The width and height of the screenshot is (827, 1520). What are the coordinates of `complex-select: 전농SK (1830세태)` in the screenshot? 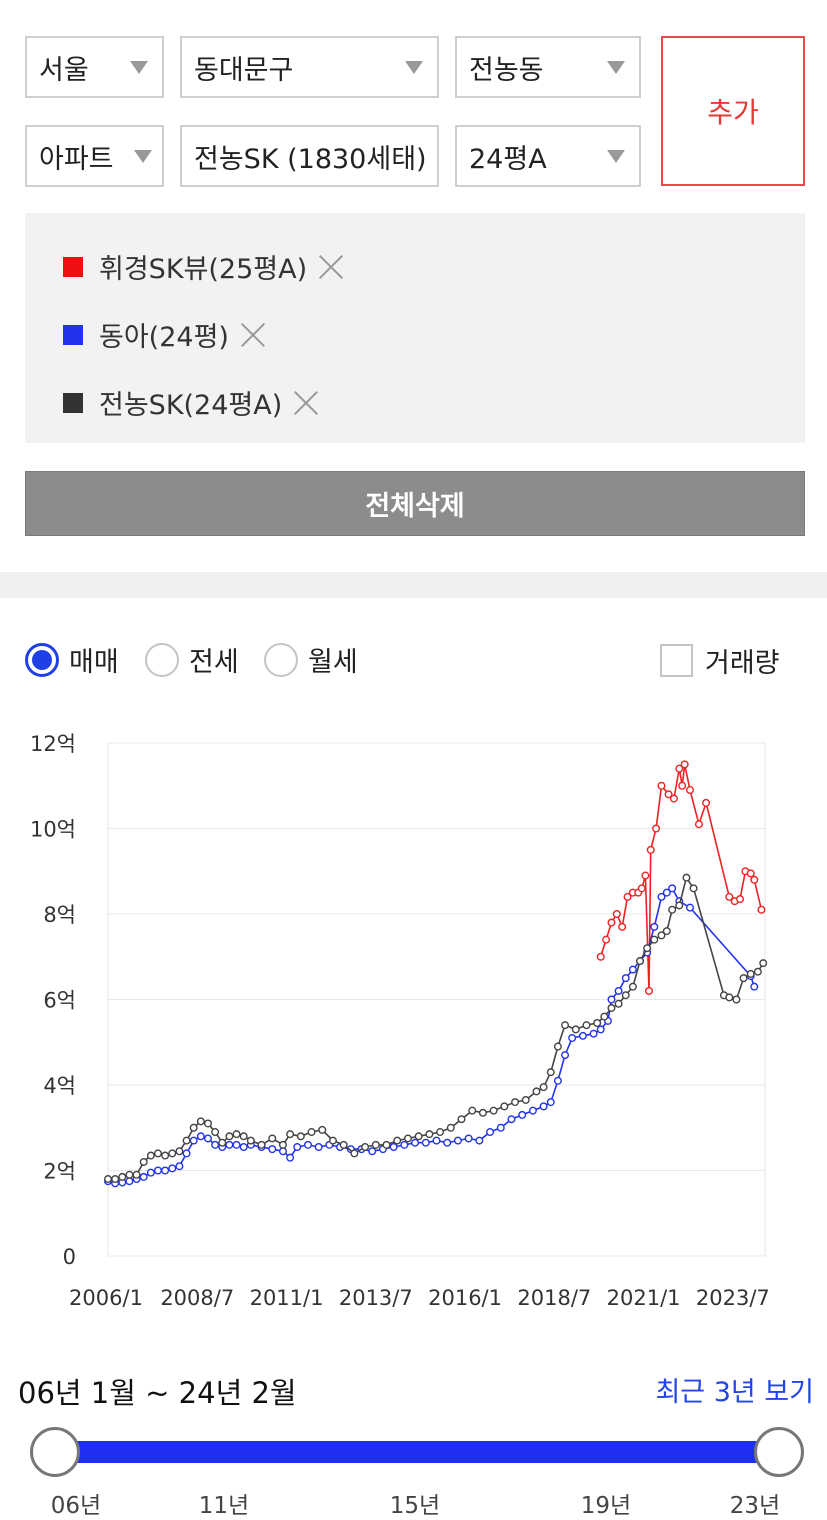 It's located at (309, 156).